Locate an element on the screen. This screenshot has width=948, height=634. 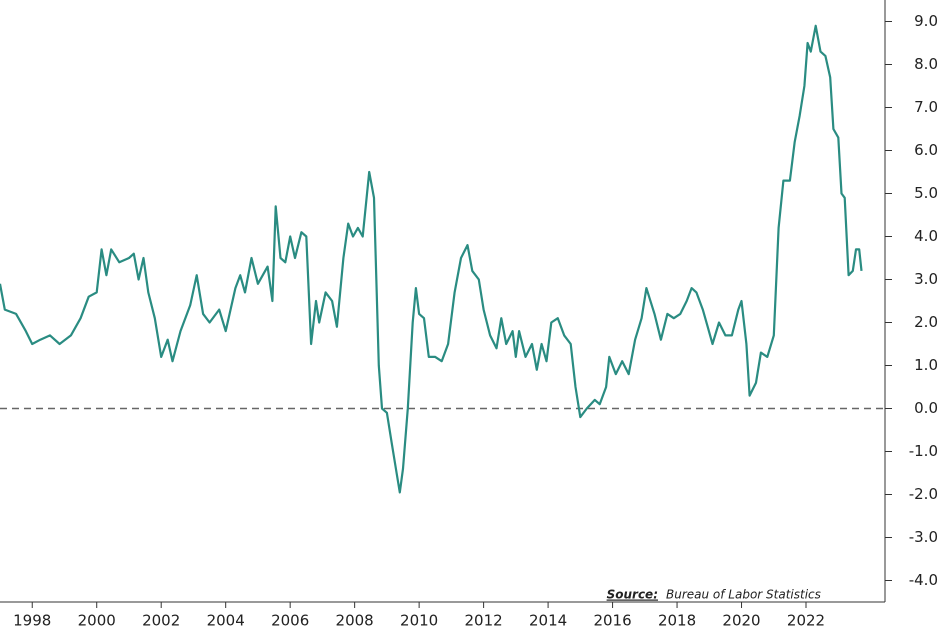
x-tick-label: 2000 is located at coordinates (97, 621).